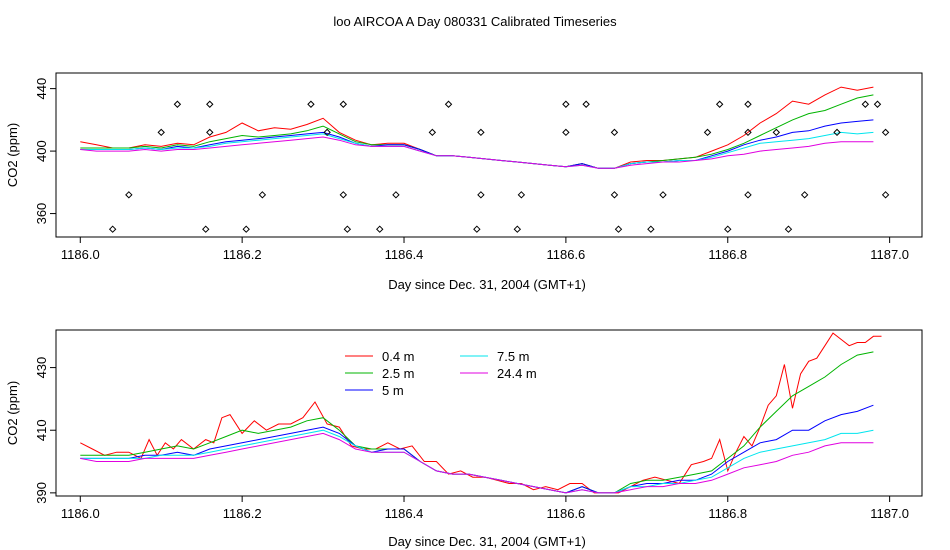  Describe the element at coordinates (485, 249) in the screenshot. I see `top-x-axis: 1186.0 1186.2 1186.4 1186.6 1186.8 1187.0` at that location.